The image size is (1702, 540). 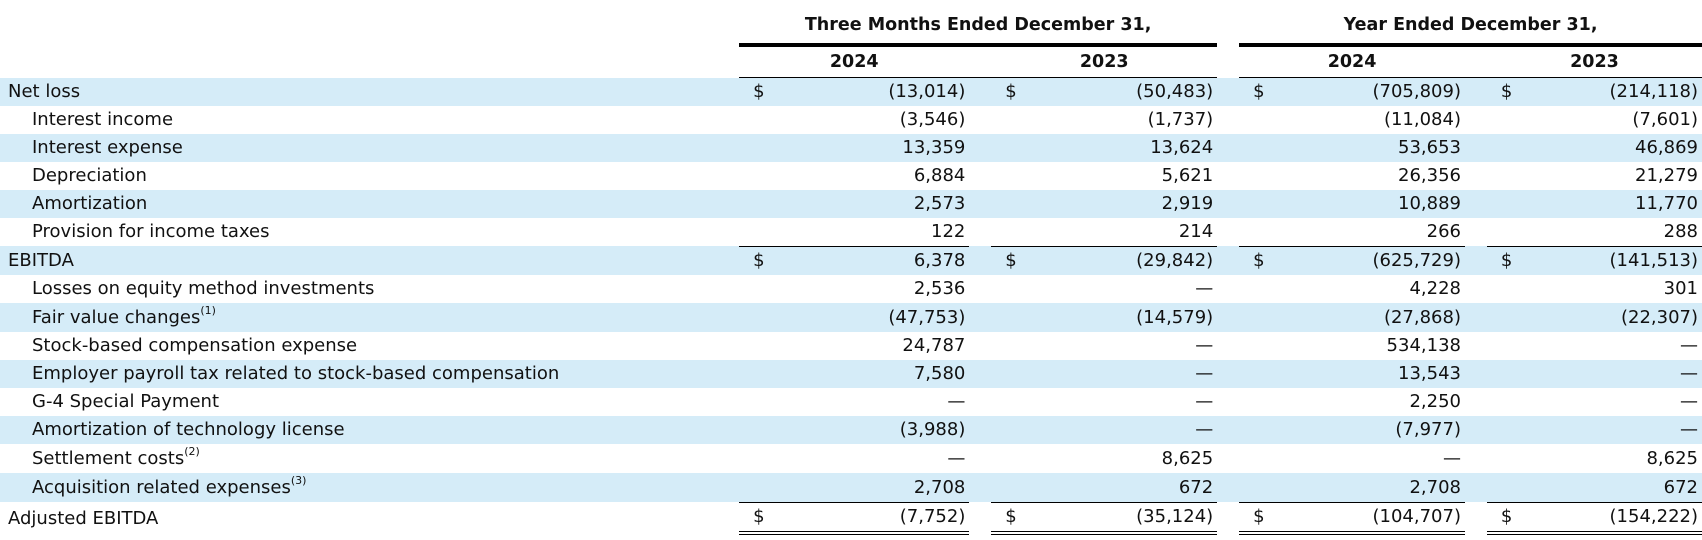 I want to click on value-cell: (104,707), so click(x=1390, y=518).